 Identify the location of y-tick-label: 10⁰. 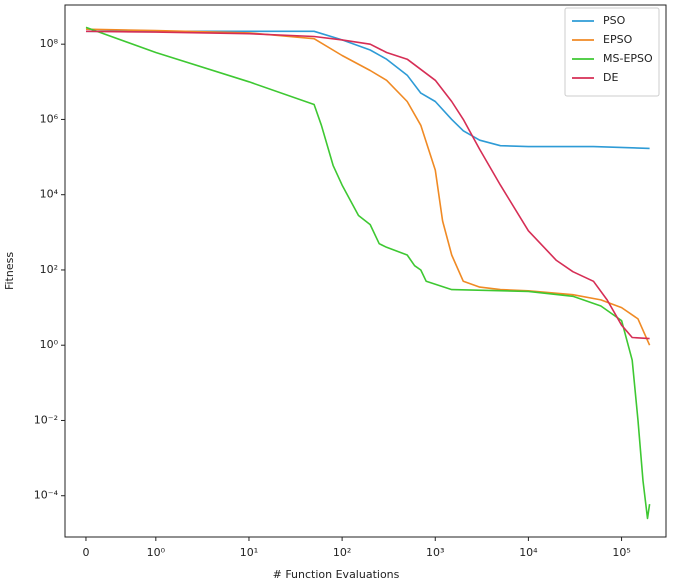
(49, 344).